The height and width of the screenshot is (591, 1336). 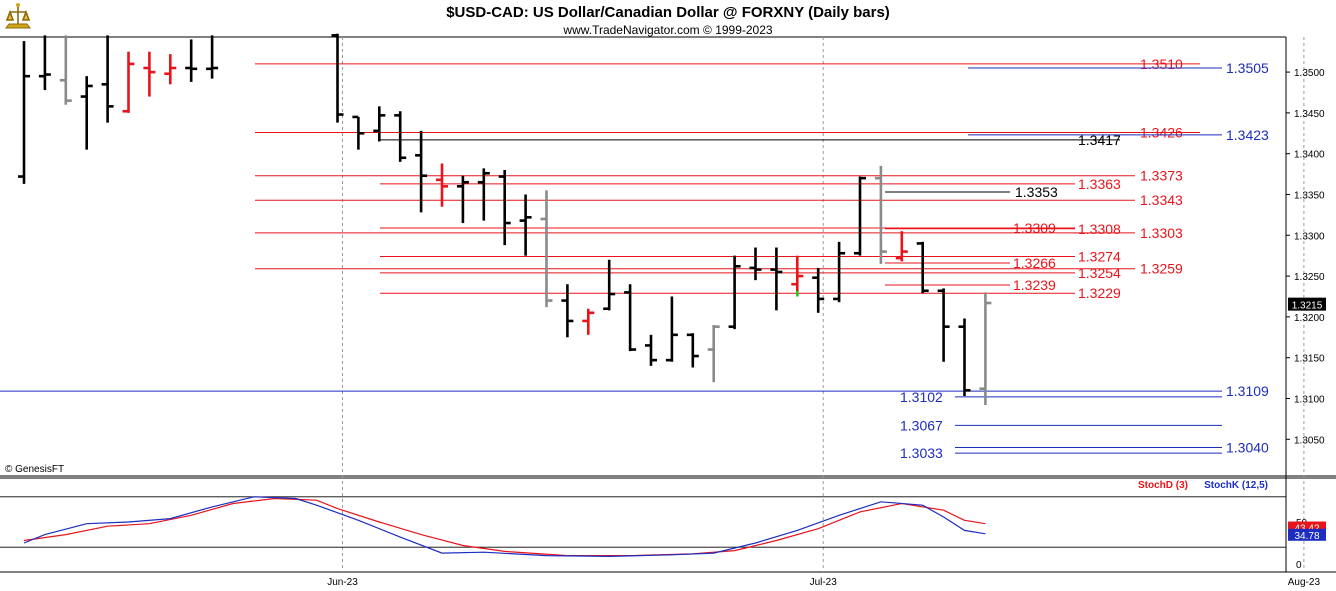 I want to click on level-label-10: 1.3308, so click(x=1099, y=229).